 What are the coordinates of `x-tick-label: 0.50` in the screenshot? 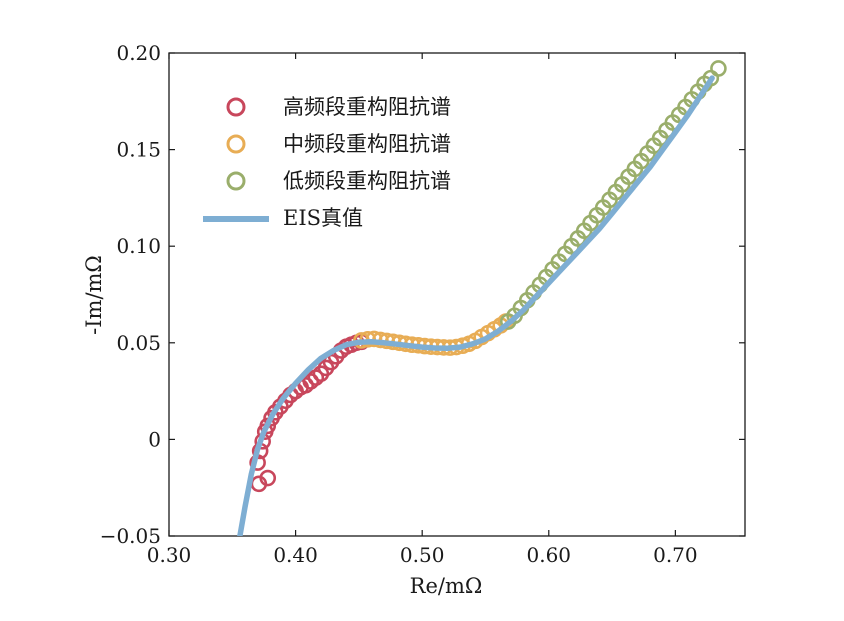 It's located at (422, 555).